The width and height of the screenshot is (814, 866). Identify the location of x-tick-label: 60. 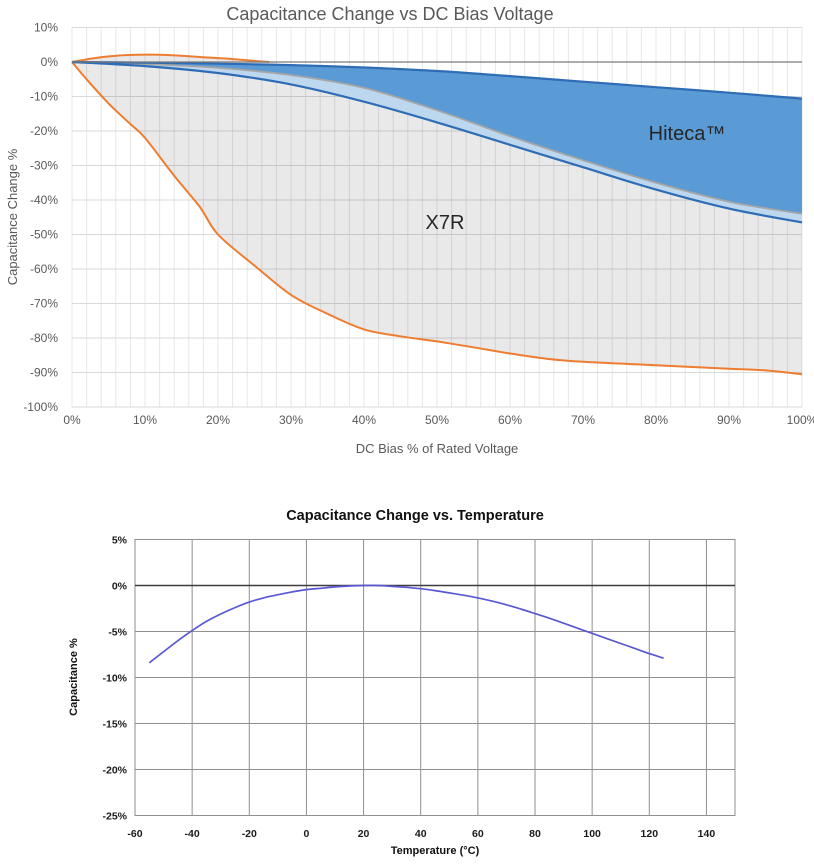
(478, 834).